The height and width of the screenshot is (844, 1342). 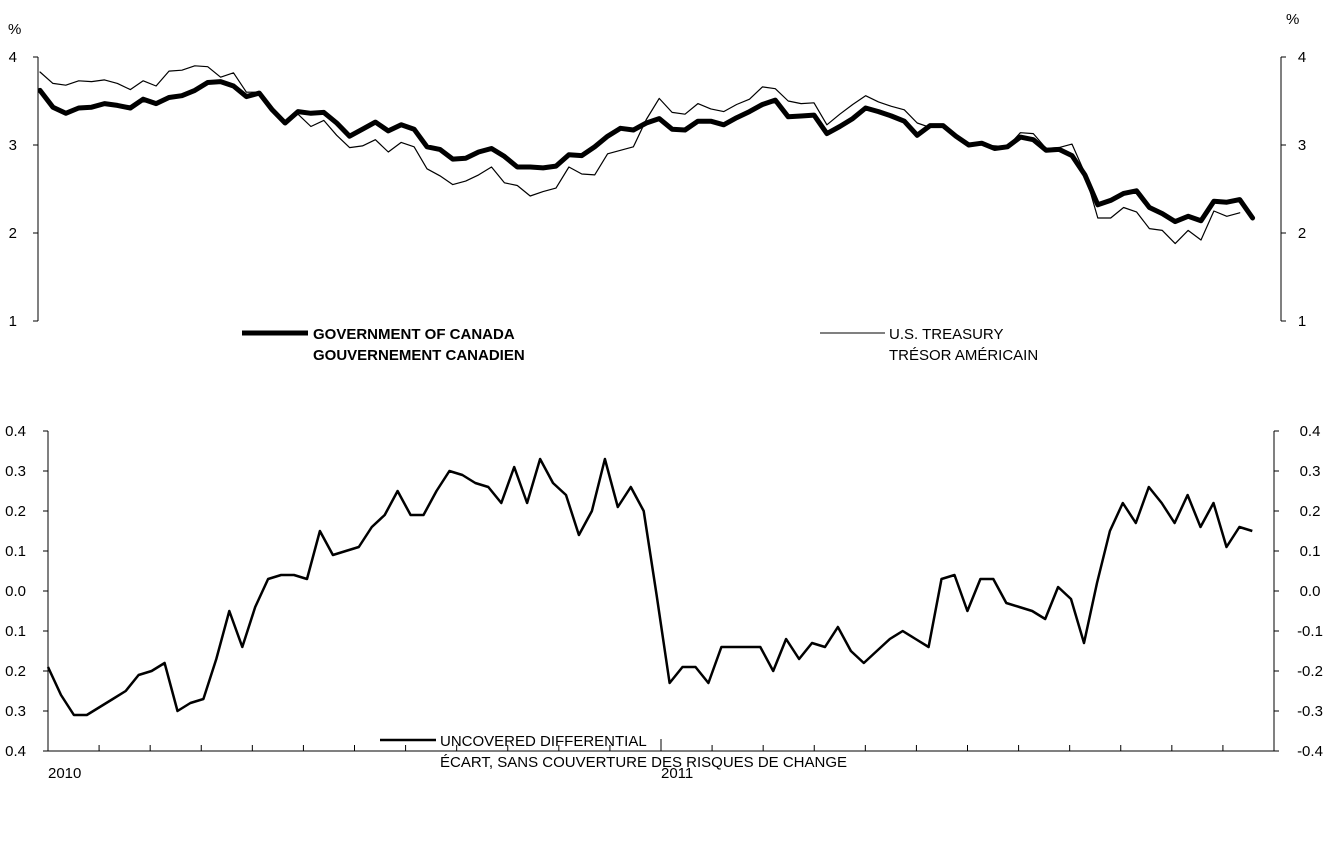 I want to click on legend-canada-label-en: GOVERNMENT OF CANADA, so click(x=414, y=334).